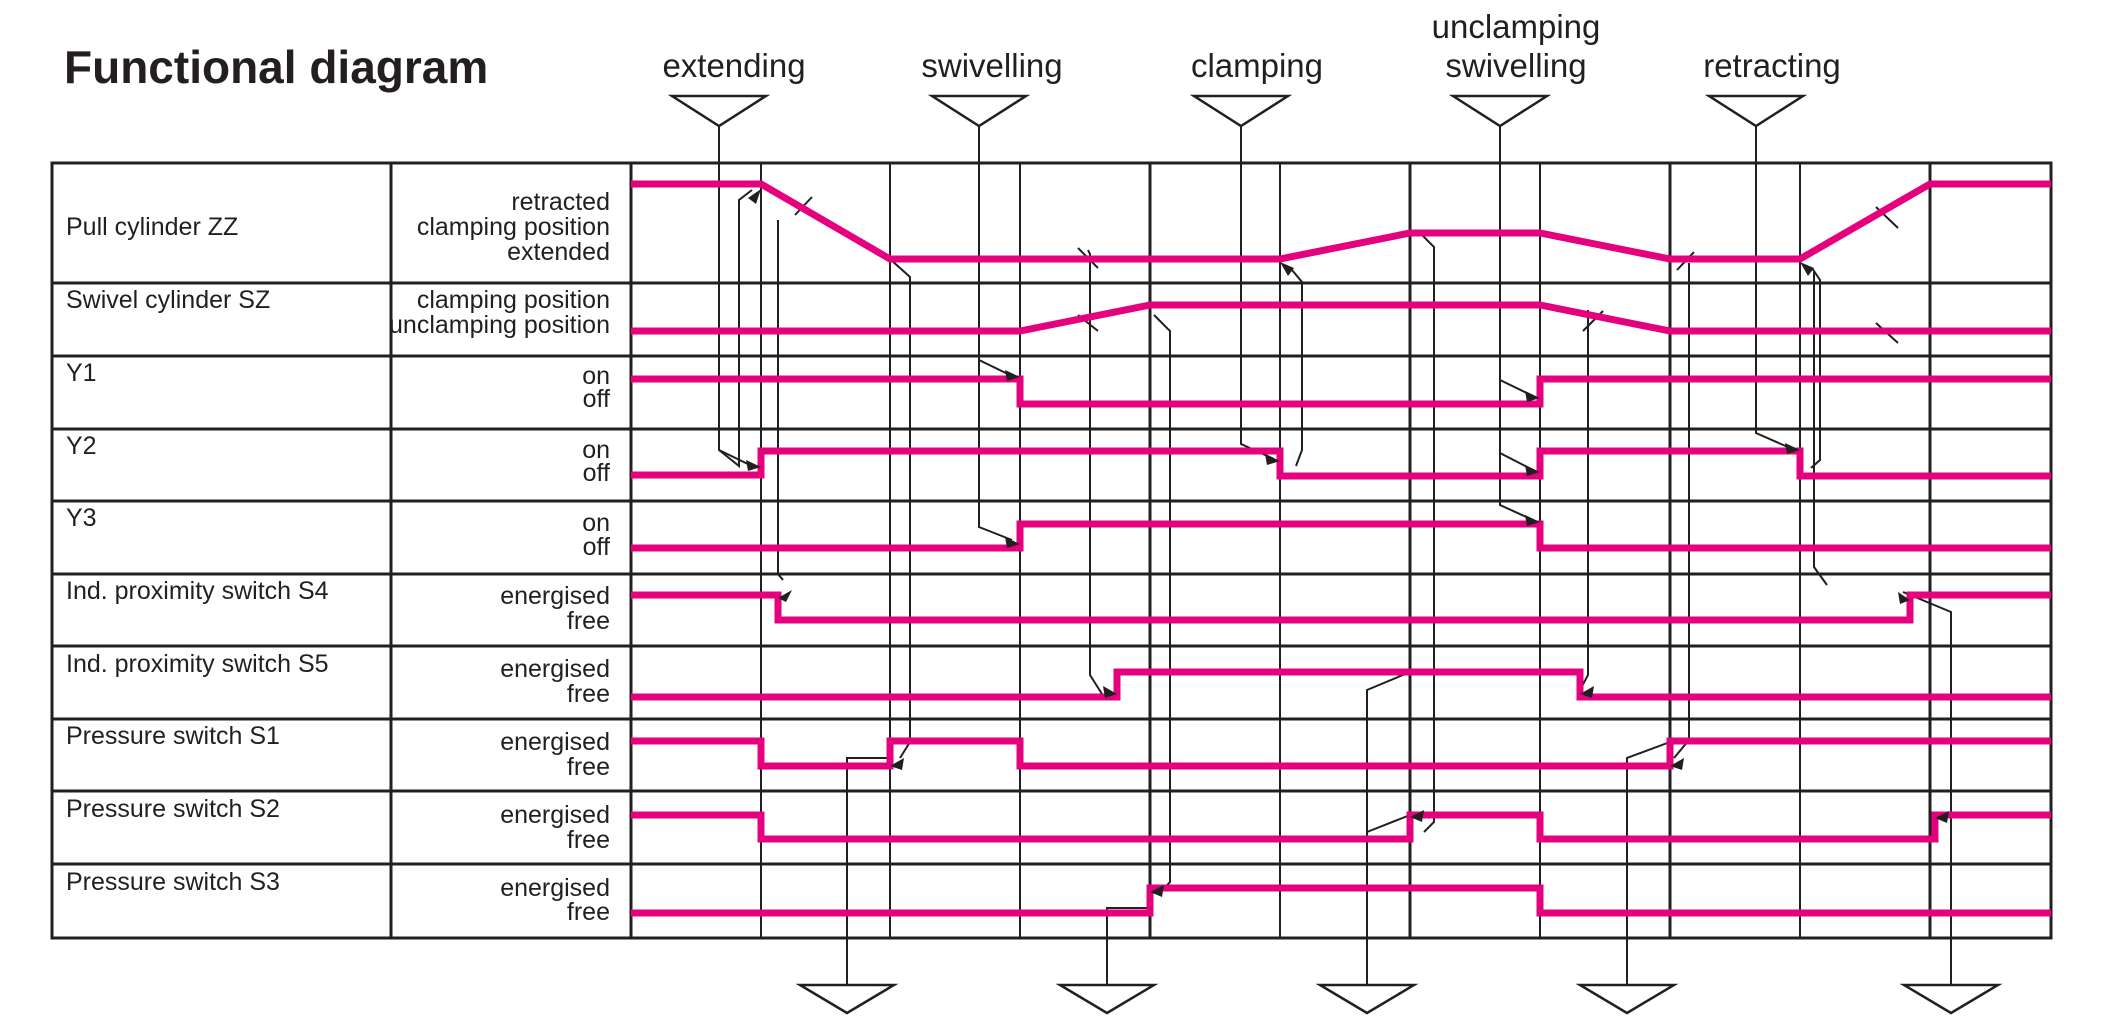 The width and height of the screenshot is (2108, 1031). I want to click on row-name-s1: Pressure switch S1, so click(173, 736).